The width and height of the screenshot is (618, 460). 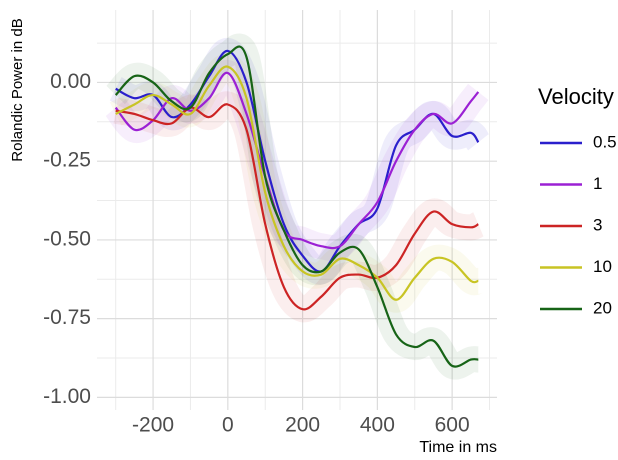 What do you see at coordinates (67, 396) in the screenshot?
I see `y-tick-label: -1.00` at bounding box center [67, 396].